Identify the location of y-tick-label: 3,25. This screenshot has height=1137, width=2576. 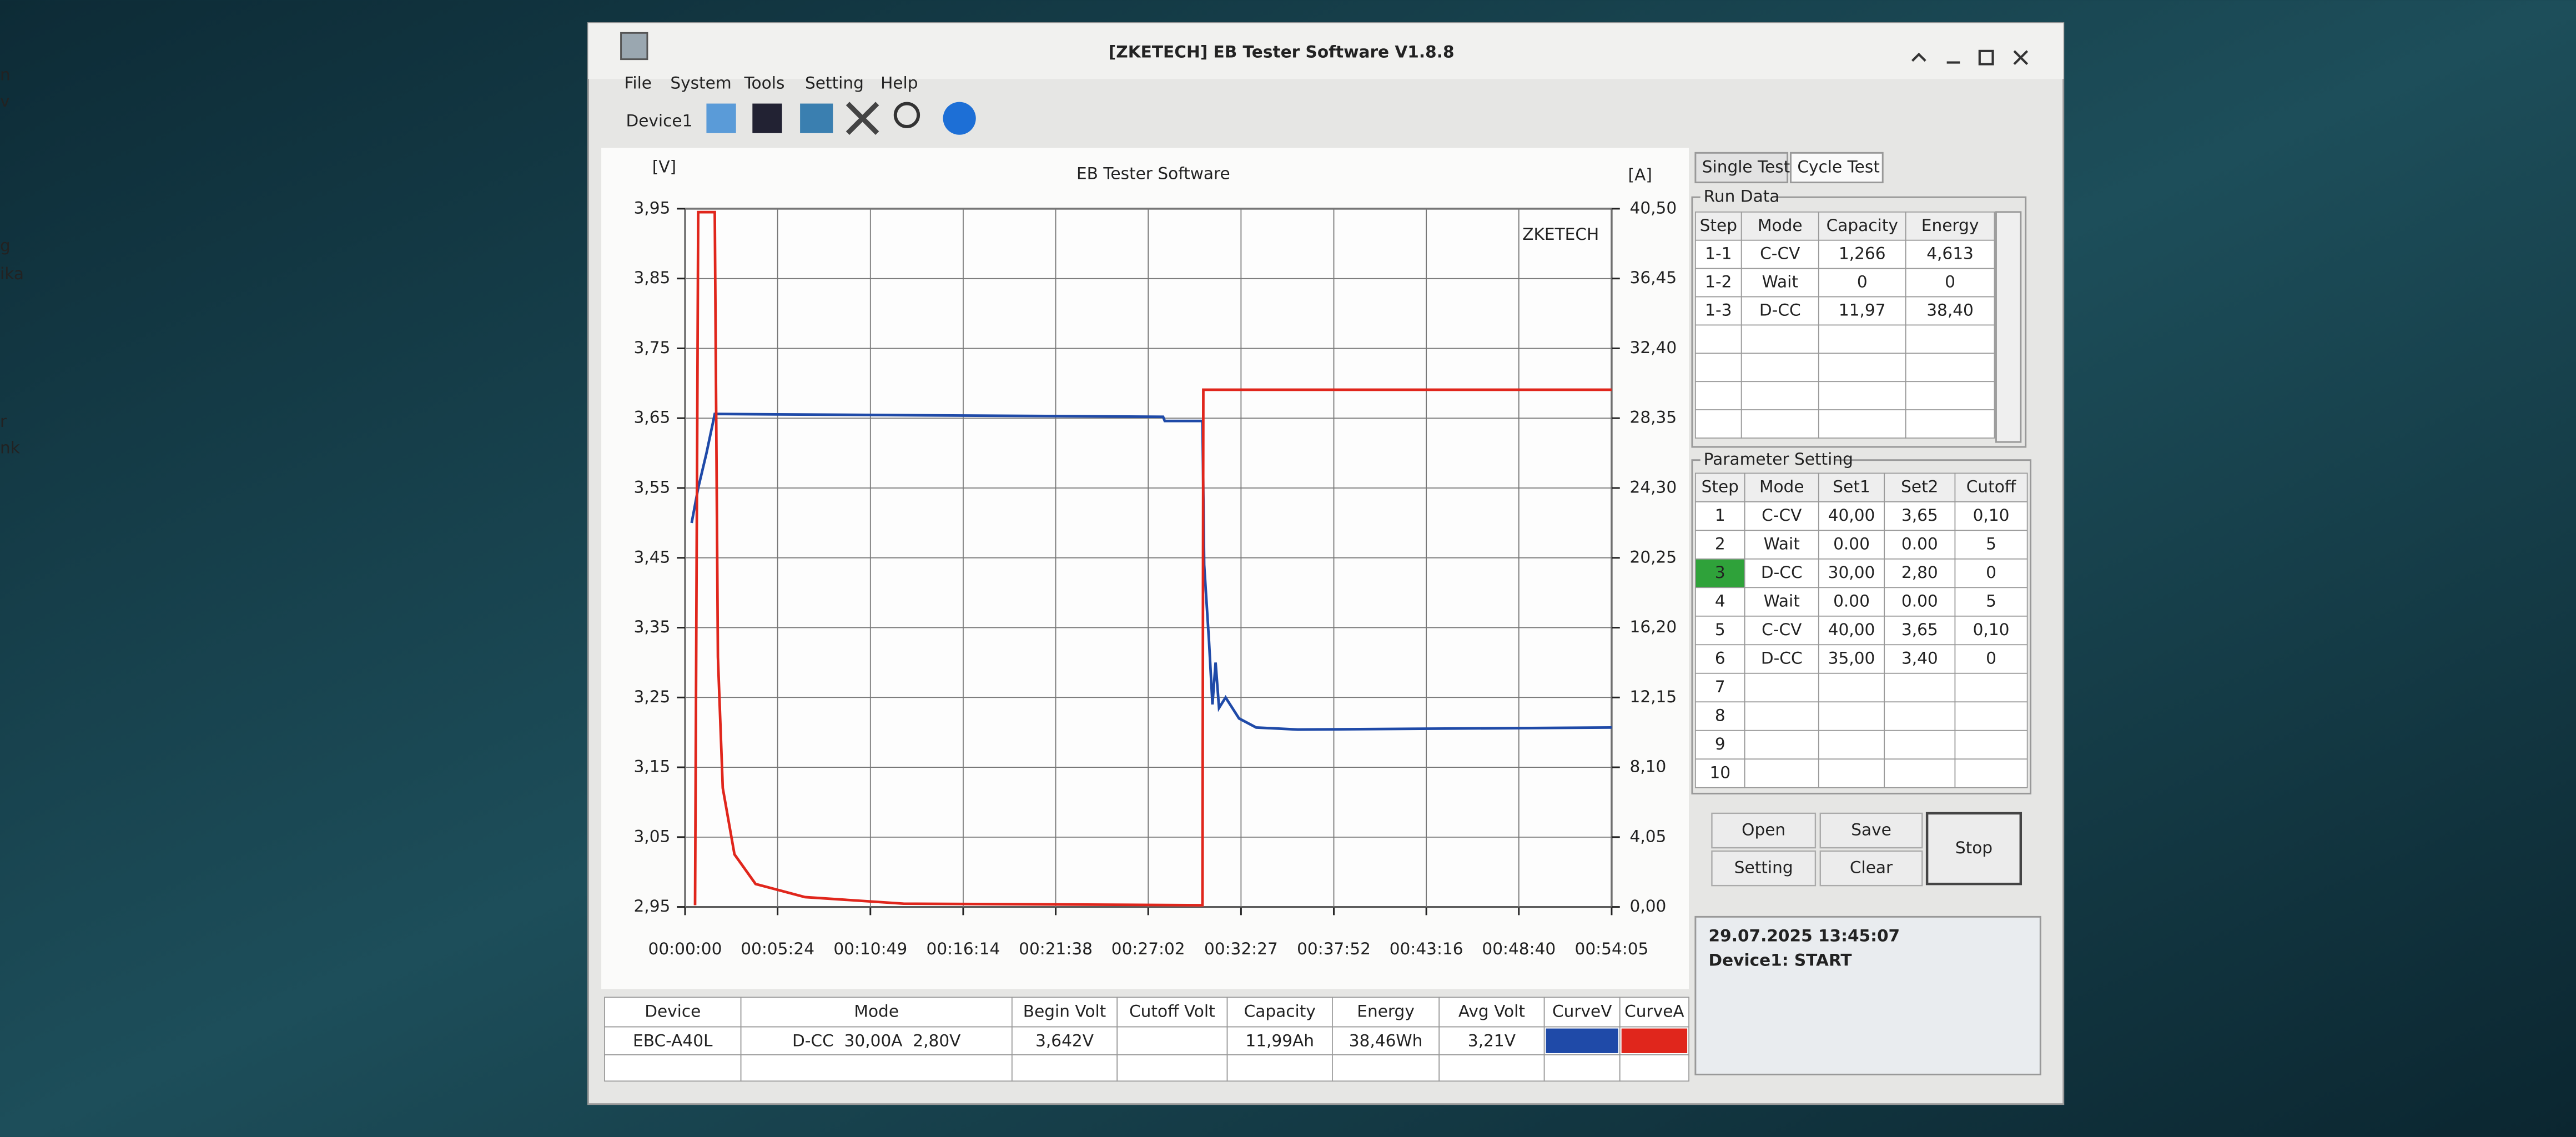
(651, 696).